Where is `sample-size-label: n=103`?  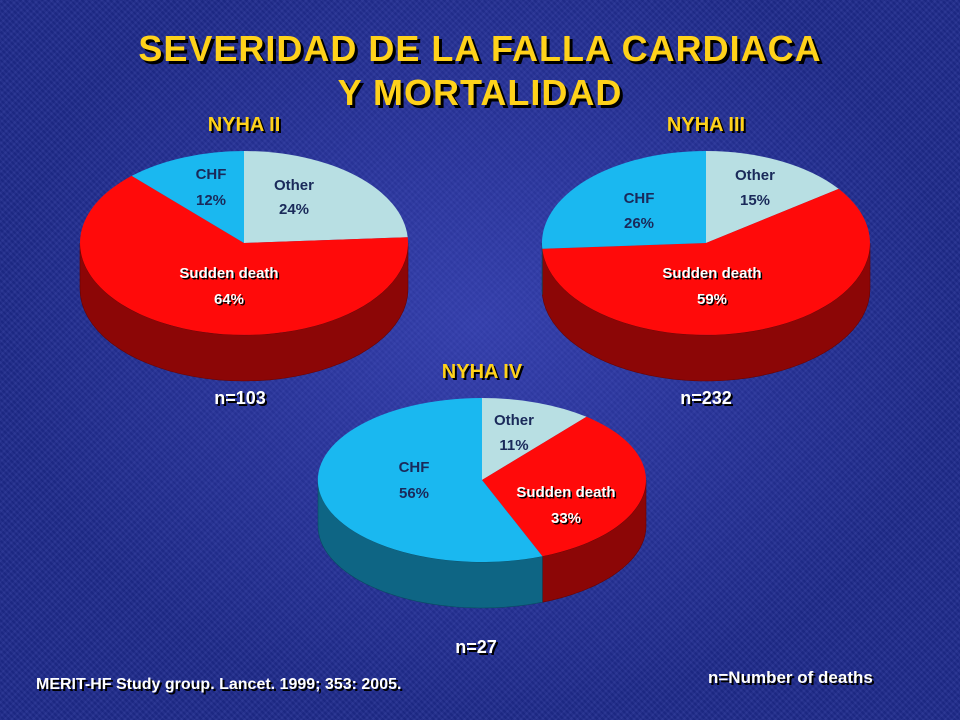
sample-size-label: n=103 is located at coordinates (240, 398).